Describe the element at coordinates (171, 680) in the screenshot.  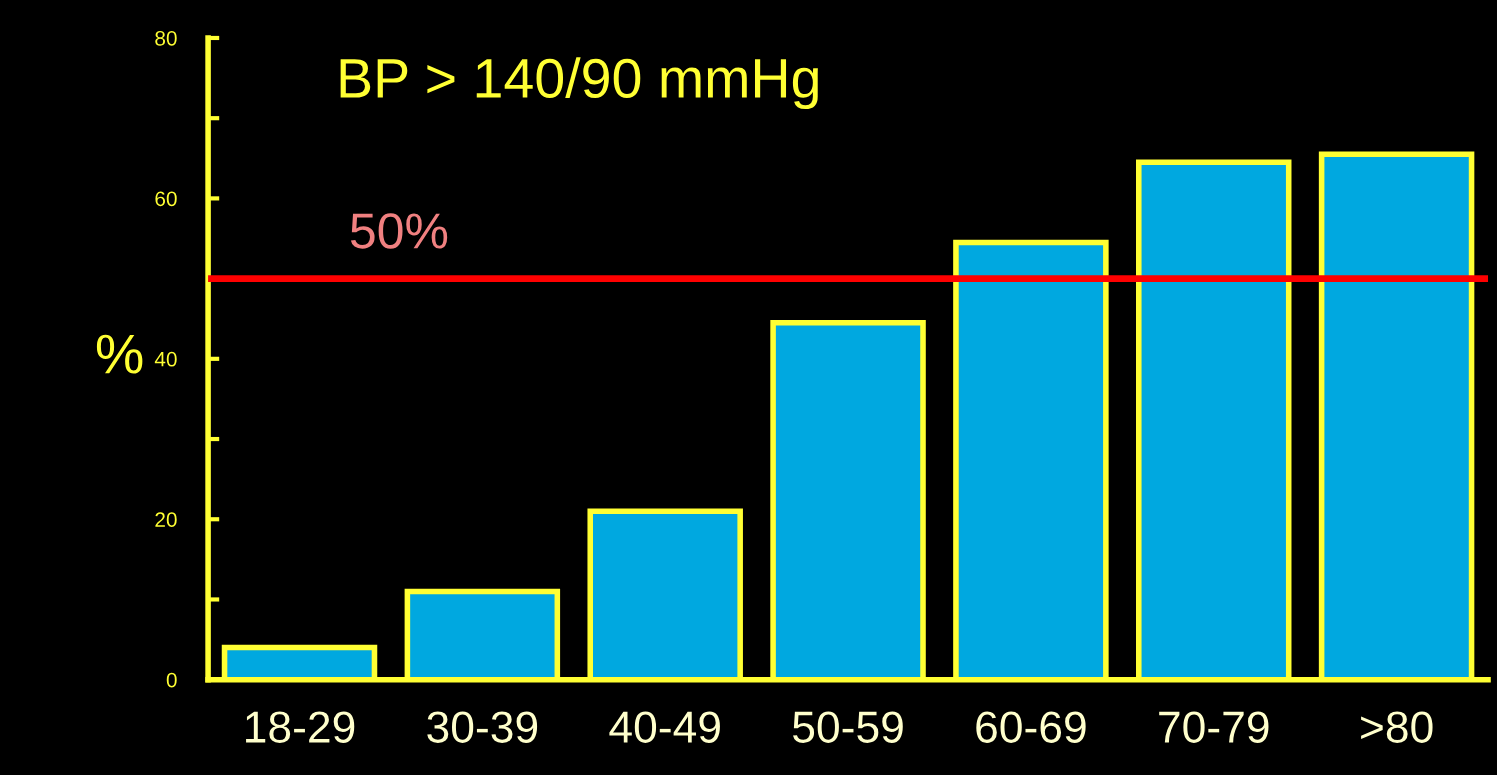
I see `y-tick-label: 0` at that location.